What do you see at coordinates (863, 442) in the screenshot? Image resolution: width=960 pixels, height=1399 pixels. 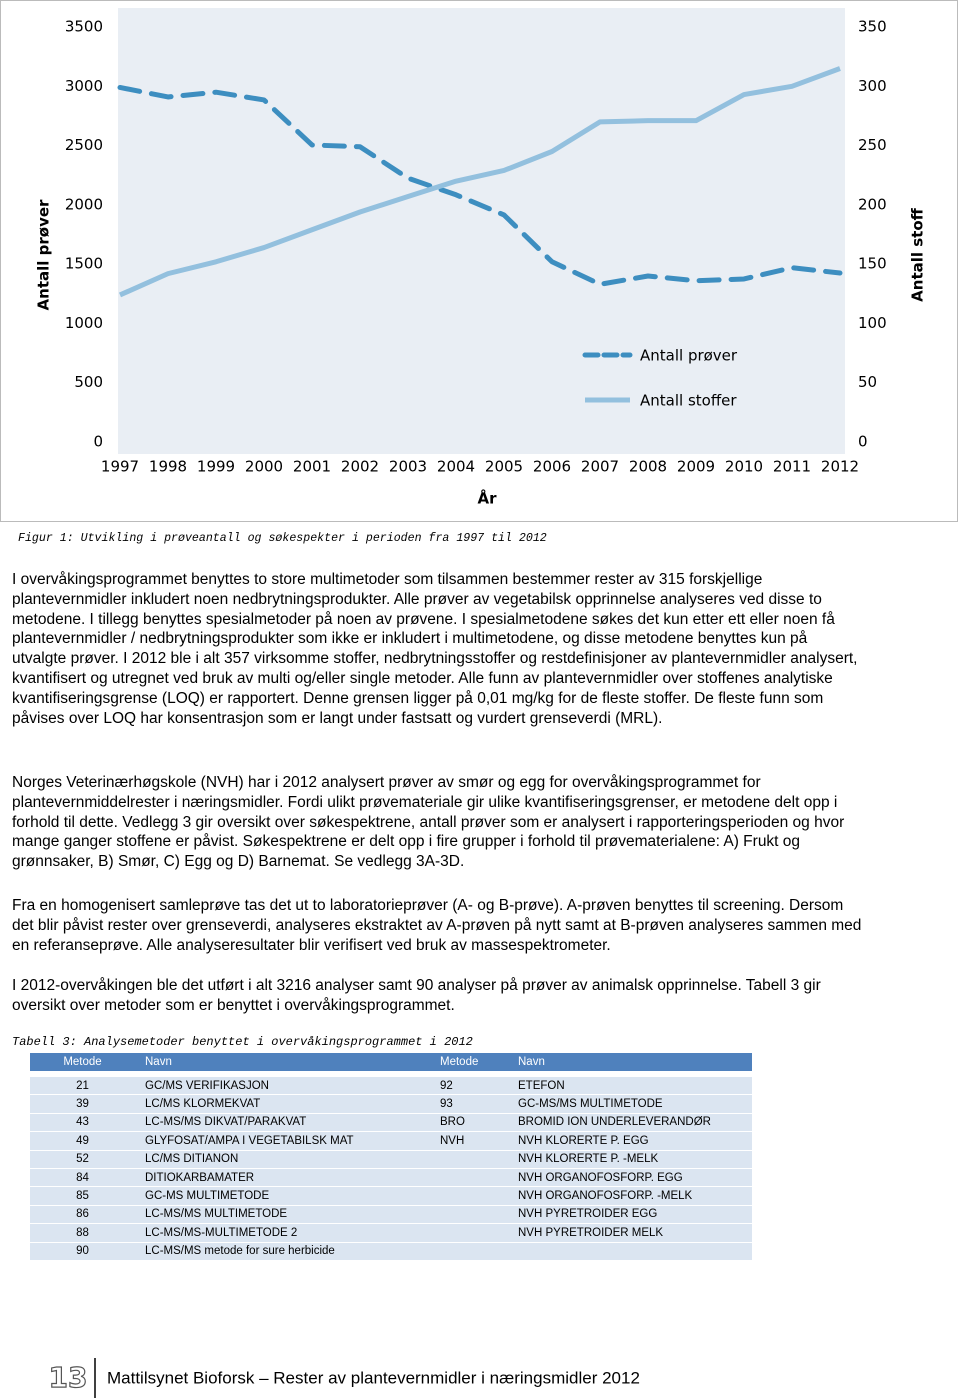 I see `y2-tick-label: 0` at bounding box center [863, 442].